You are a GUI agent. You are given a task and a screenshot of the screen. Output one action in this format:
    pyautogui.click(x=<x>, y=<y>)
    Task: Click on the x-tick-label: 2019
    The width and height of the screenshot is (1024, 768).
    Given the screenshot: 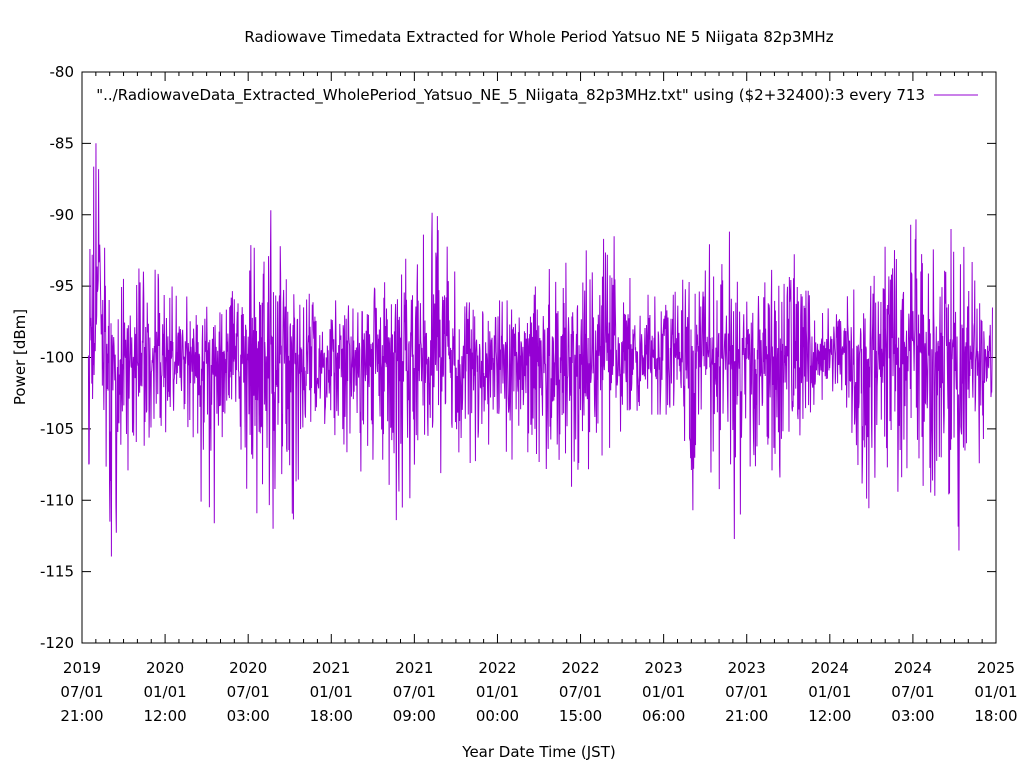 What is the action you would take?
    pyautogui.click(x=82, y=668)
    